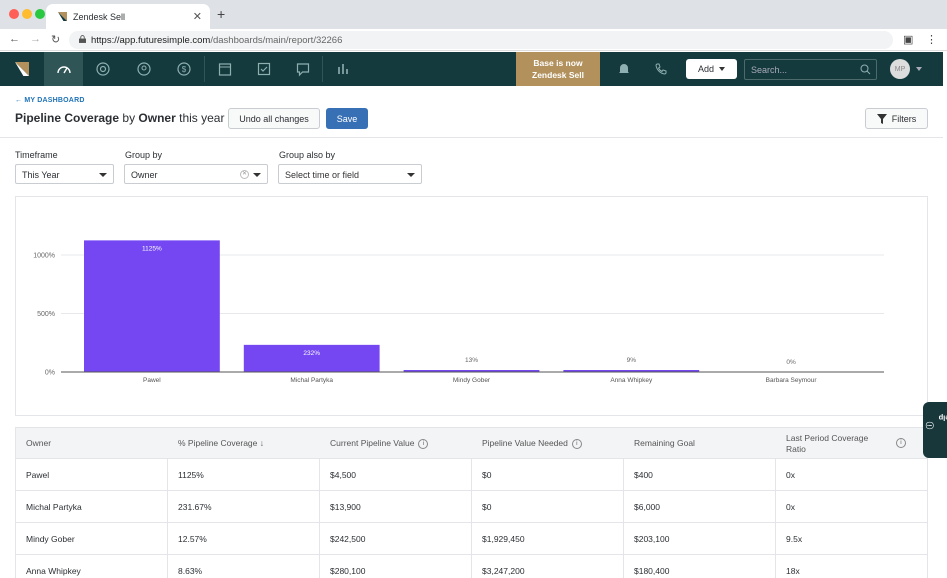 This screenshot has width=947, height=578. Describe the element at coordinates (302, 69) in the screenshot. I see `nav-communication-icon` at that location.